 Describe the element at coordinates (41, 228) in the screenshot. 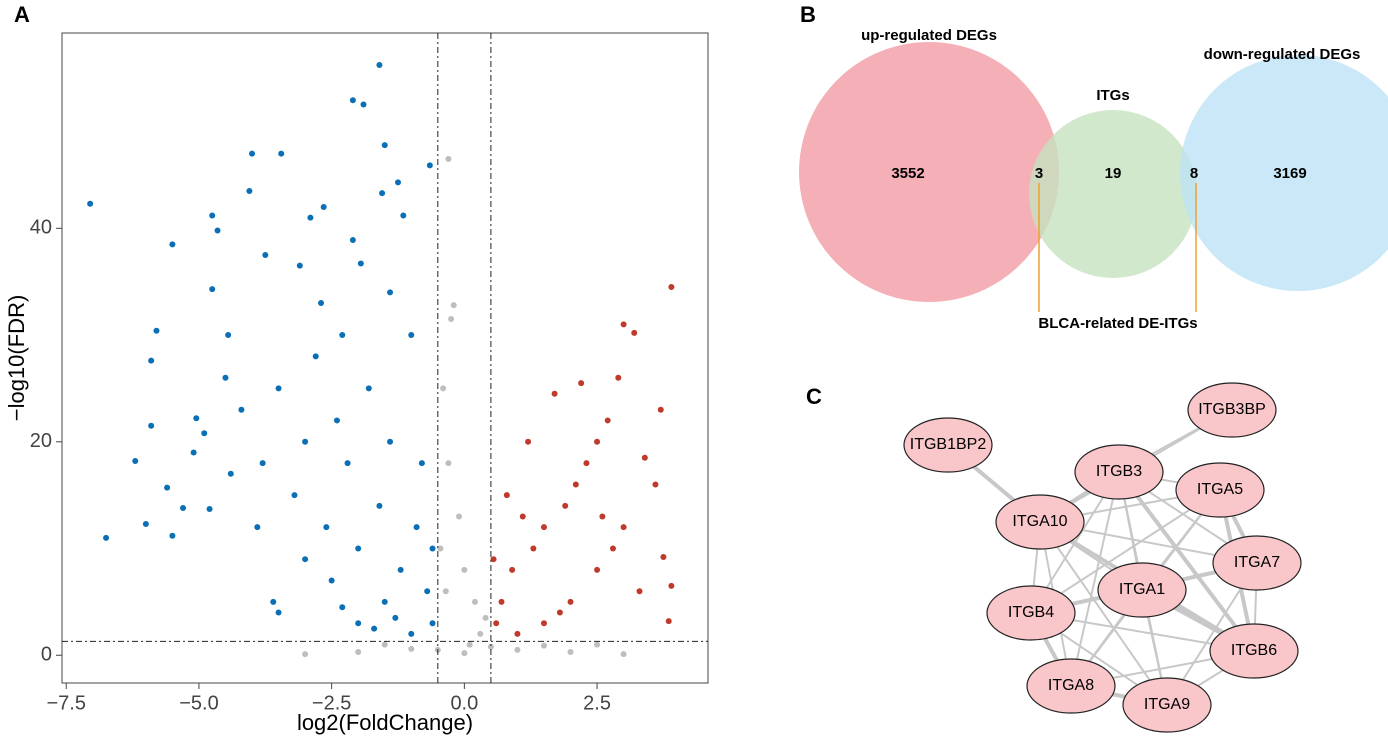

I see `y-tick-label: 40` at that location.